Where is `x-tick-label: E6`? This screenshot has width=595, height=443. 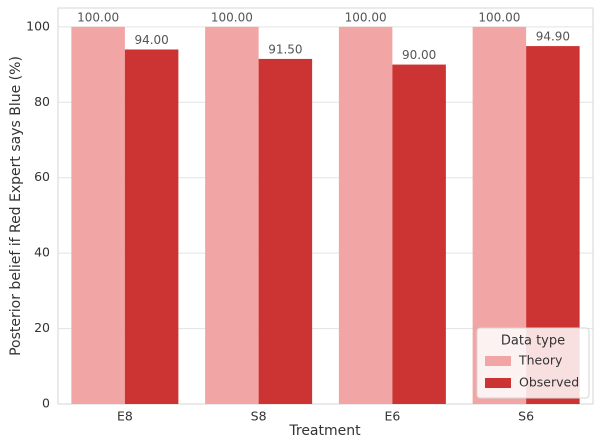
x-tick-label: E6 is located at coordinates (392, 416).